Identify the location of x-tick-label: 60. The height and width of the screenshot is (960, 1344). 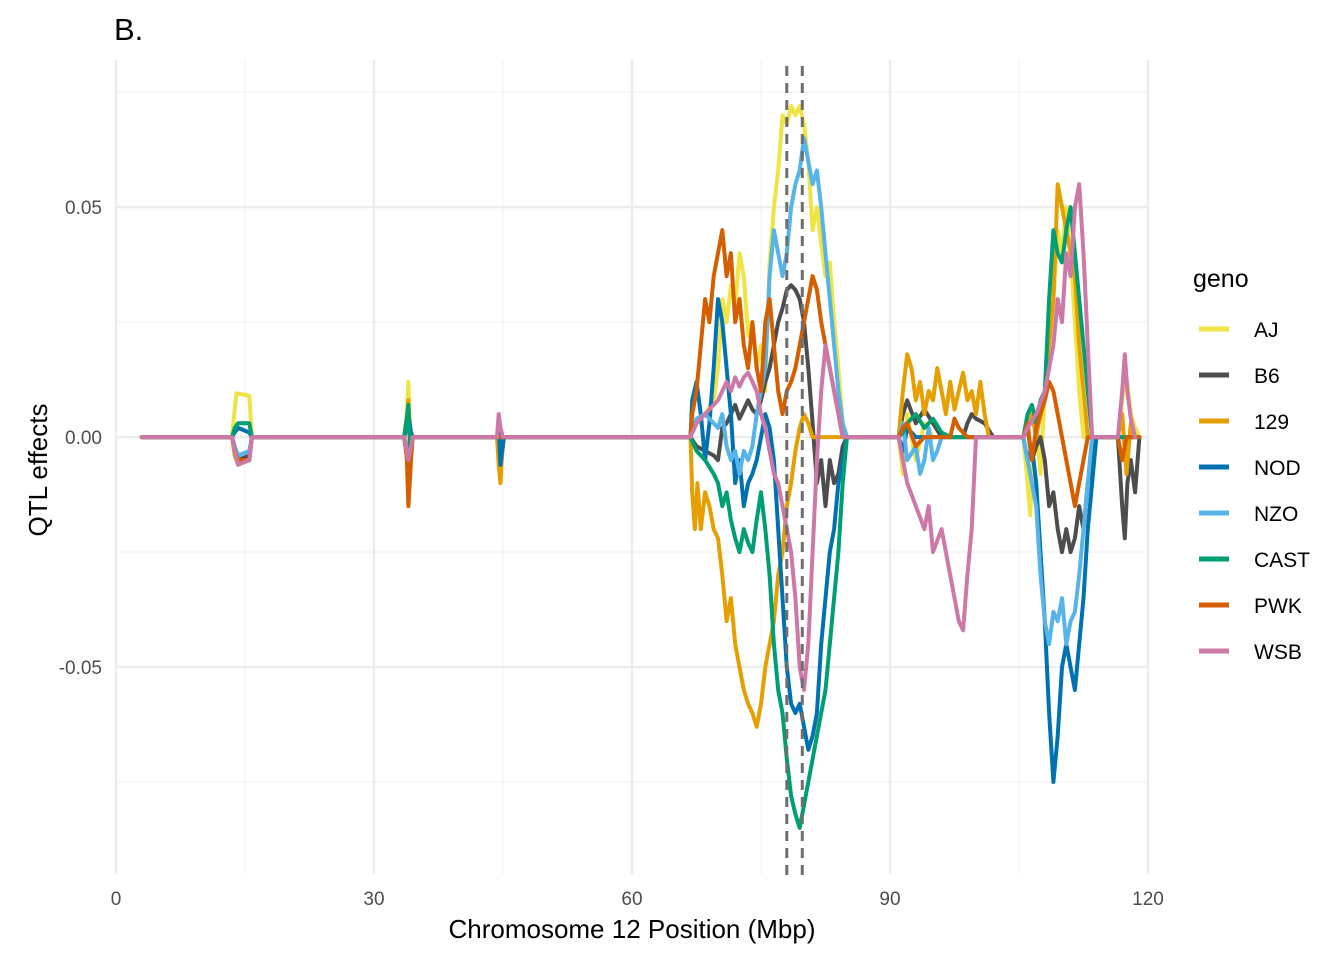
(631, 899).